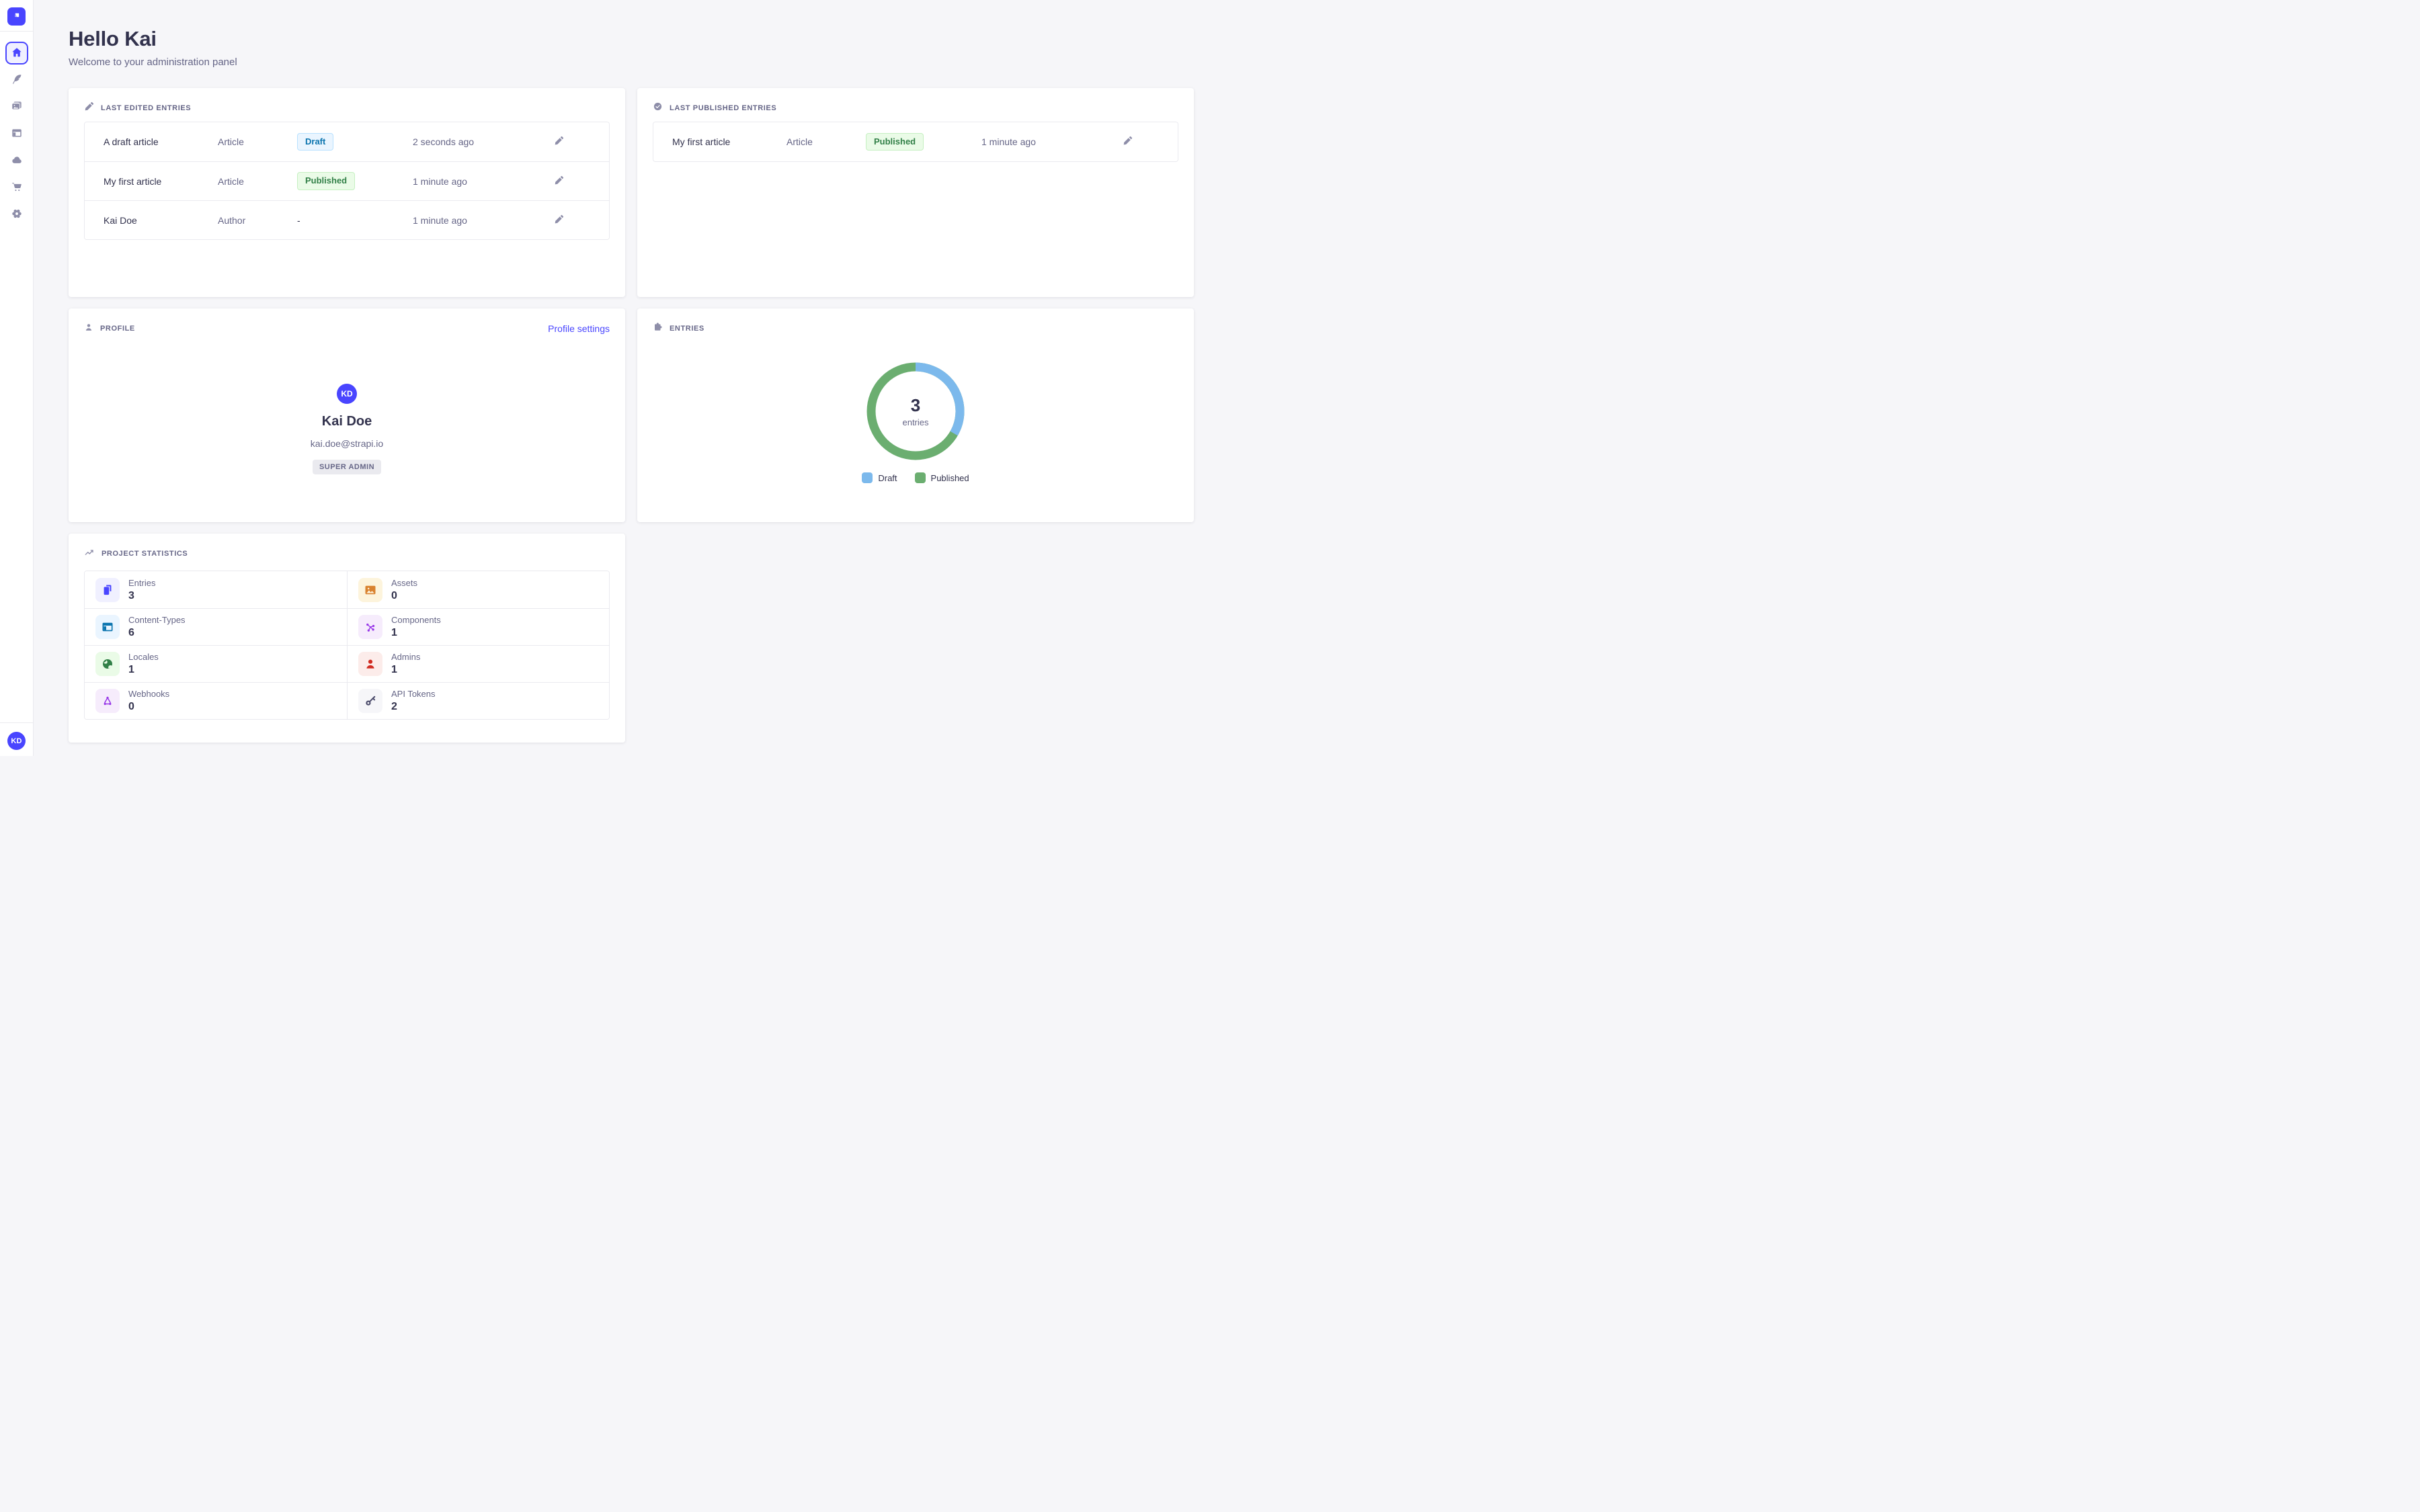 This screenshot has height=1512, width=2420. What do you see at coordinates (157, 620) in the screenshot?
I see `stat-label: Content-Types` at bounding box center [157, 620].